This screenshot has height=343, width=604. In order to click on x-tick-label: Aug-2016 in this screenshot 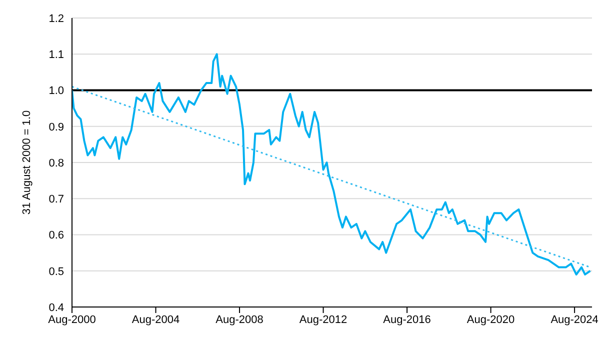, I will do `click(407, 320)`.